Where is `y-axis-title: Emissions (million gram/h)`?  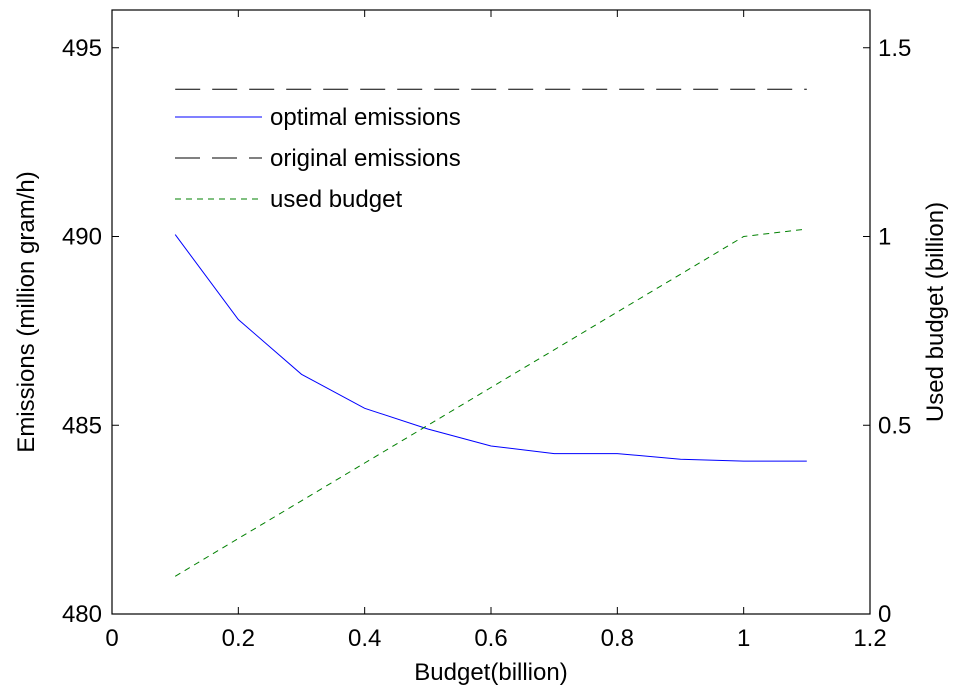 y-axis-title: Emissions (million gram/h) is located at coordinates (26, 311).